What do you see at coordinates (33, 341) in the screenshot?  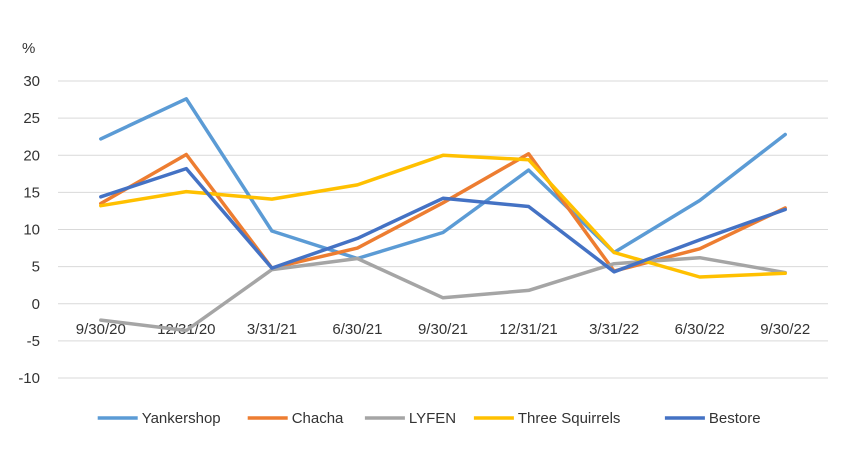 I see `y-tick-label: -5` at bounding box center [33, 341].